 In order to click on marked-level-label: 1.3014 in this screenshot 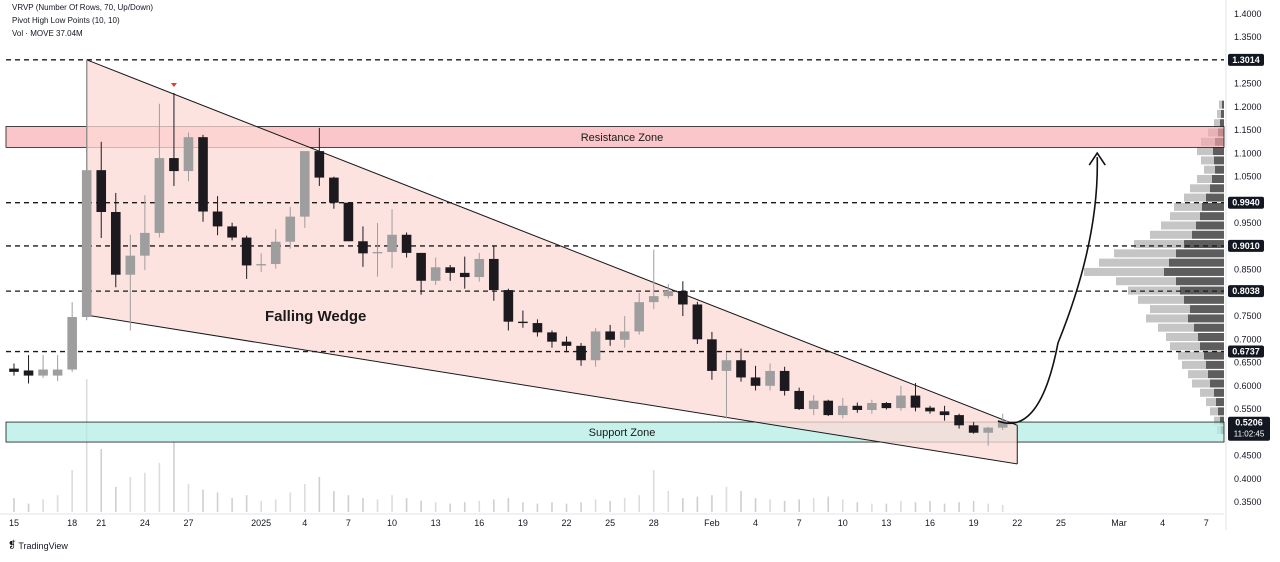, I will do `click(1246, 60)`.